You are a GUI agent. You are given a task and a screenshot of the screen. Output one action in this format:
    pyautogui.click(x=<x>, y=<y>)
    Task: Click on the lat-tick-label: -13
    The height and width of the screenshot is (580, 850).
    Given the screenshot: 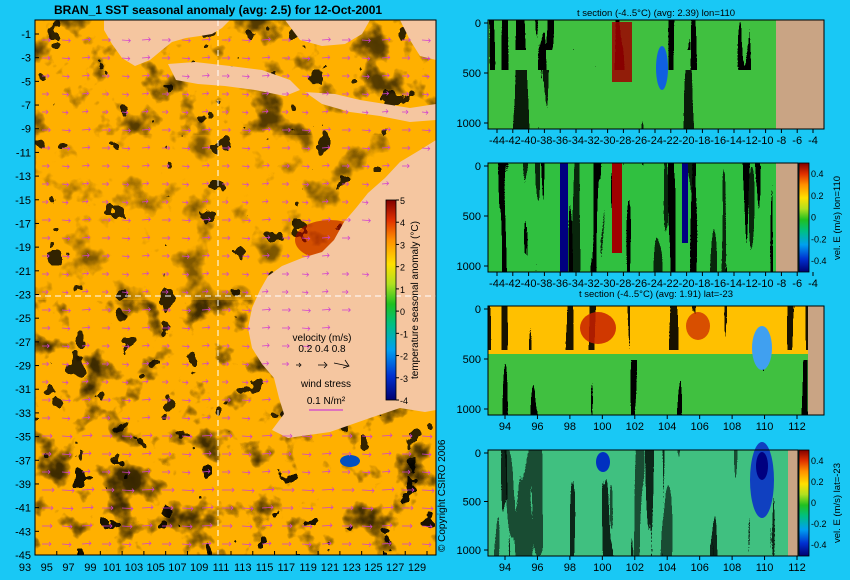 What is the action you would take?
    pyautogui.click(x=23, y=177)
    